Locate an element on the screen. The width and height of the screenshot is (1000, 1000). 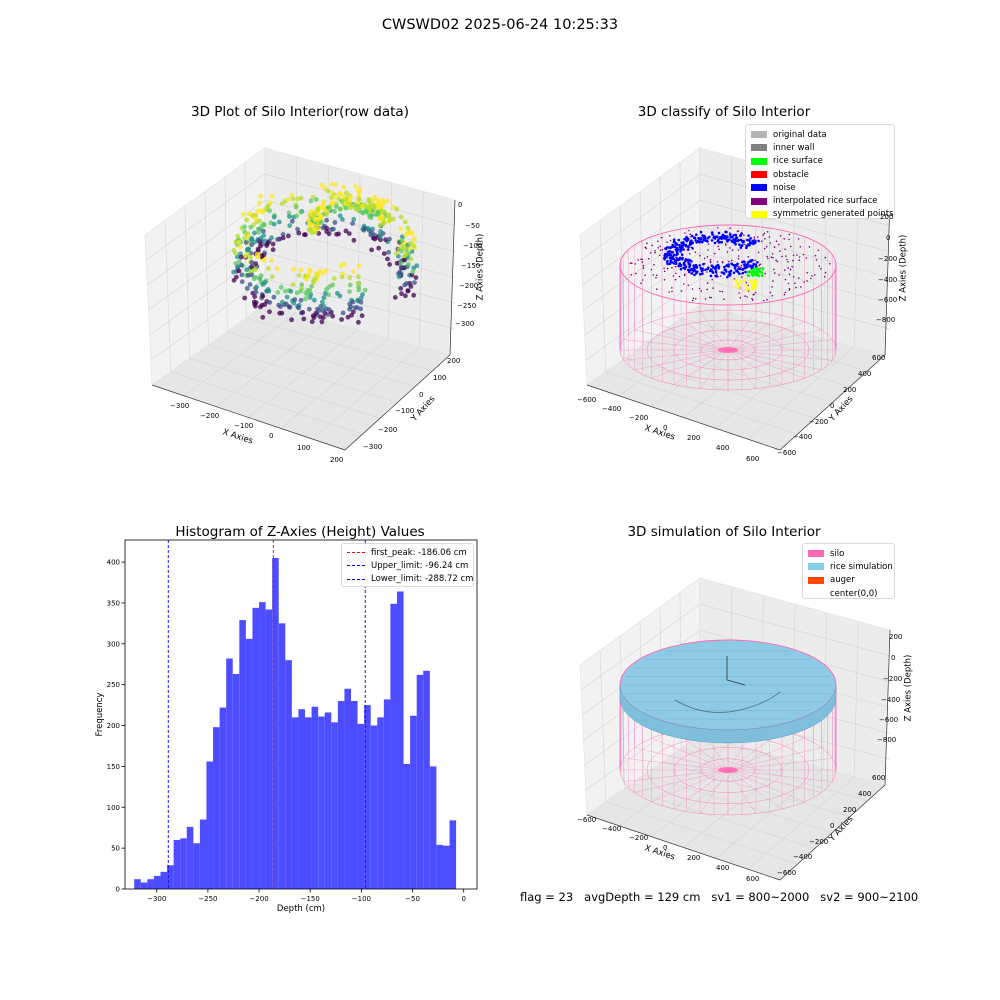
classify-ytick: 0 is located at coordinates (832, 406).